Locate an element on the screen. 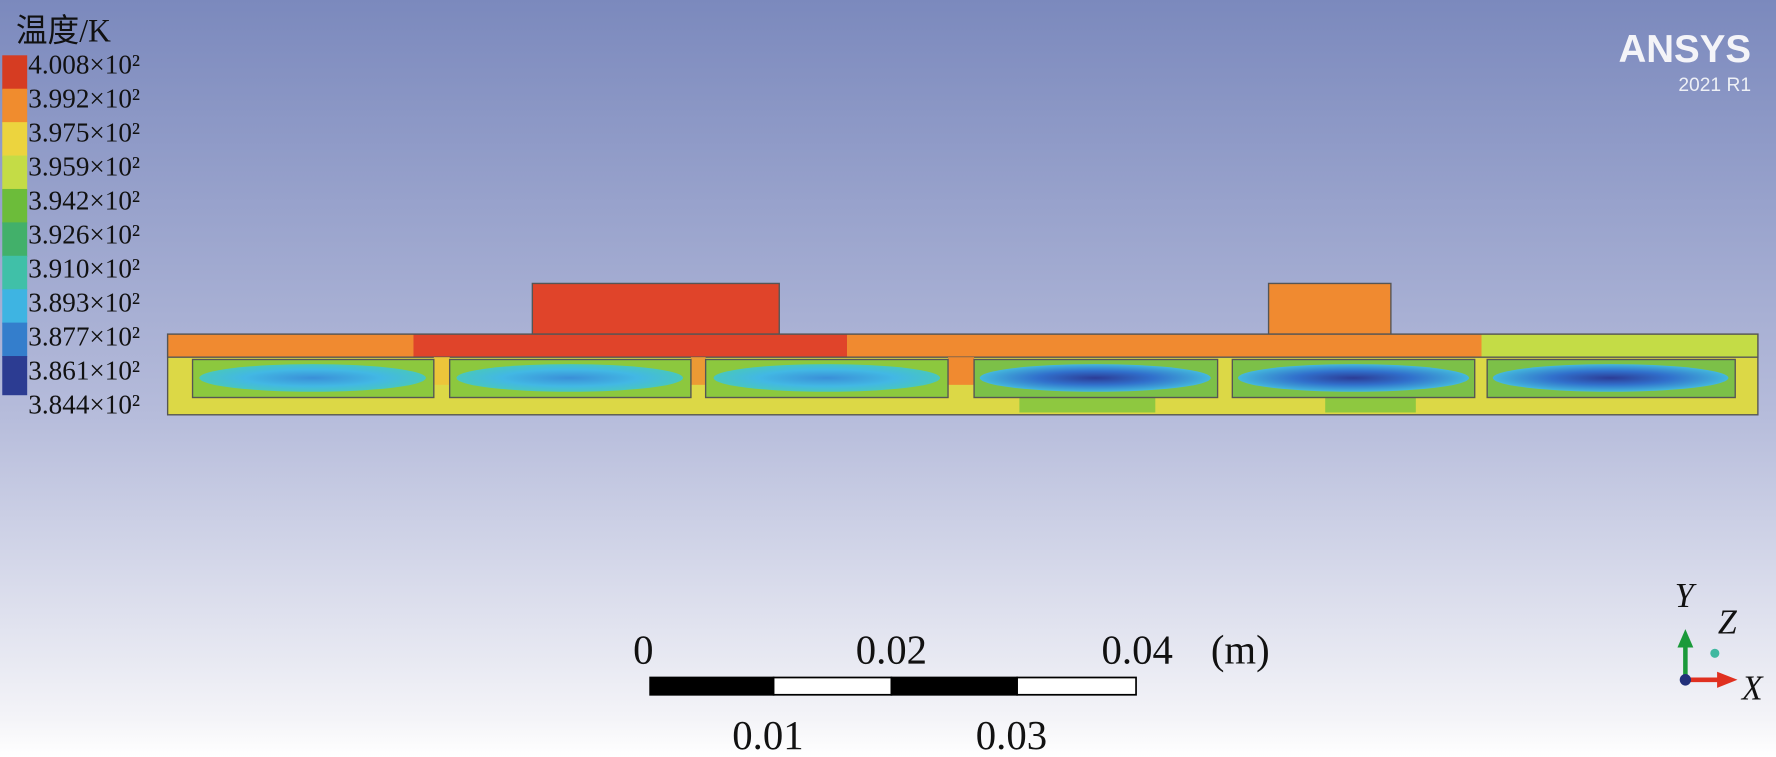 The width and height of the screenshot is (1776, 757). legend-label: 3.942×10² is located at coordinates (84, 200).